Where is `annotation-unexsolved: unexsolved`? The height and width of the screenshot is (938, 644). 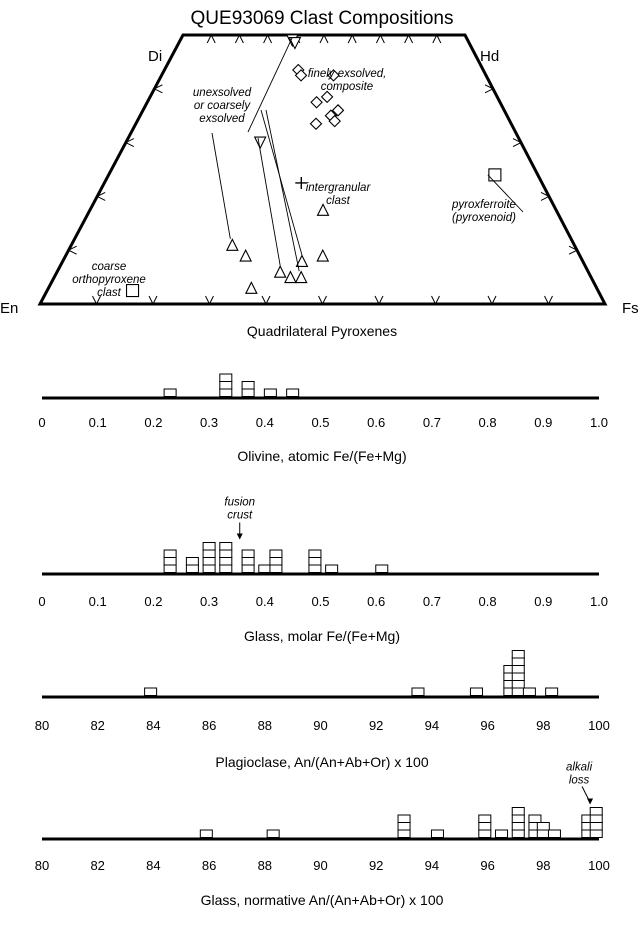
annotation-unexsolved: unexsolved is located at coordinates (222, 93).